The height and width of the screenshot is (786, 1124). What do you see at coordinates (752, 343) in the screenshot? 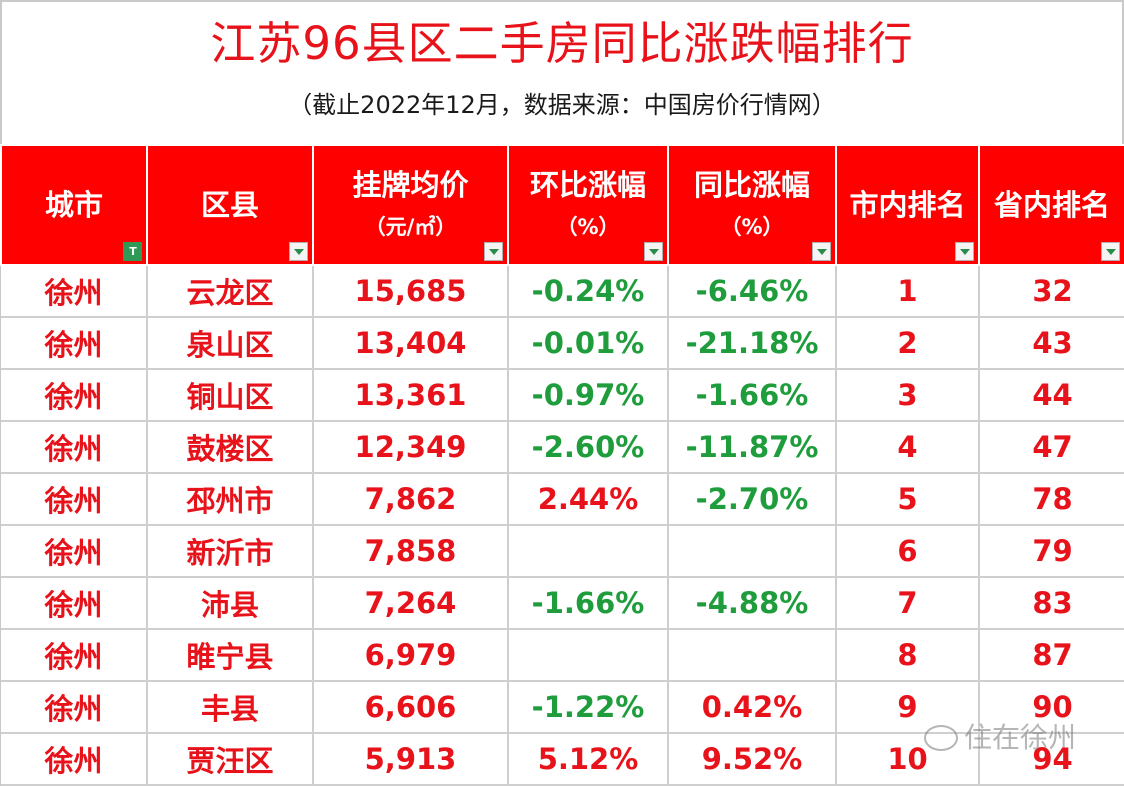
I see `cell-yoy: -21.18%` at bounding box center [752, 343].